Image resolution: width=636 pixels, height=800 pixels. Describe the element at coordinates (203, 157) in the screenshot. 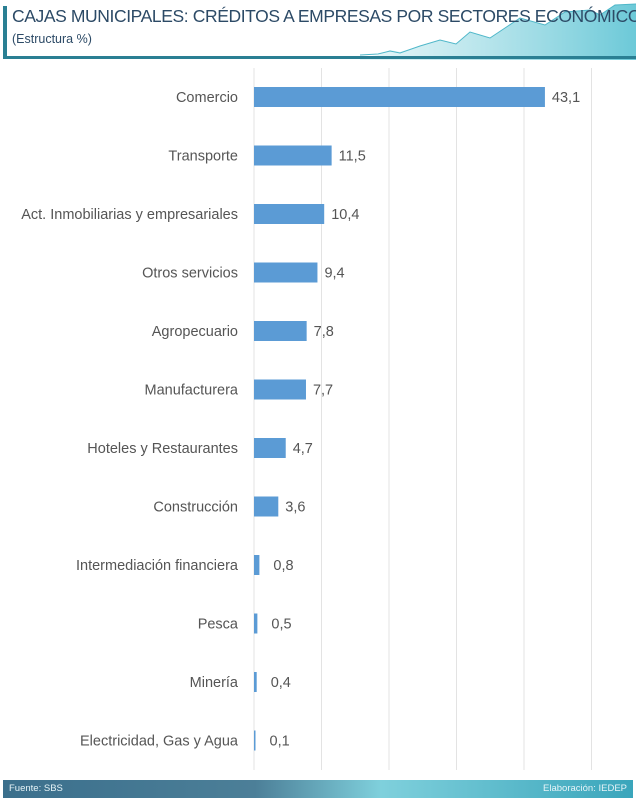

I see `category-label: Transporte` at that location.